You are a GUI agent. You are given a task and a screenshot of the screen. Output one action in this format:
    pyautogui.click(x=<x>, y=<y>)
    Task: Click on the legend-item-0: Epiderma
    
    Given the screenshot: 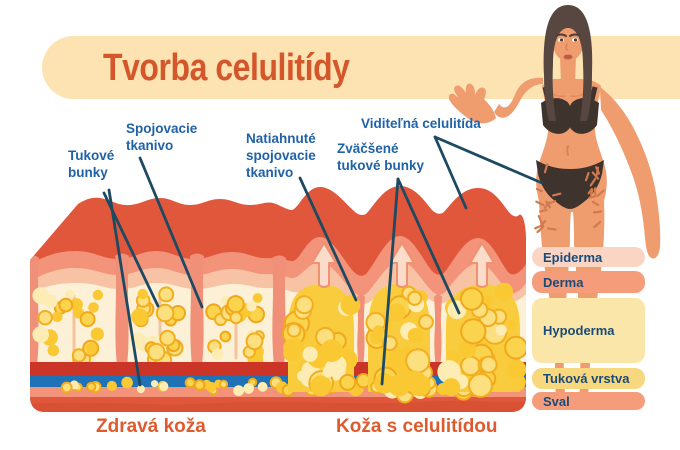 What is the action you would take?
    pyautogui.click(x=588, y=257)
    